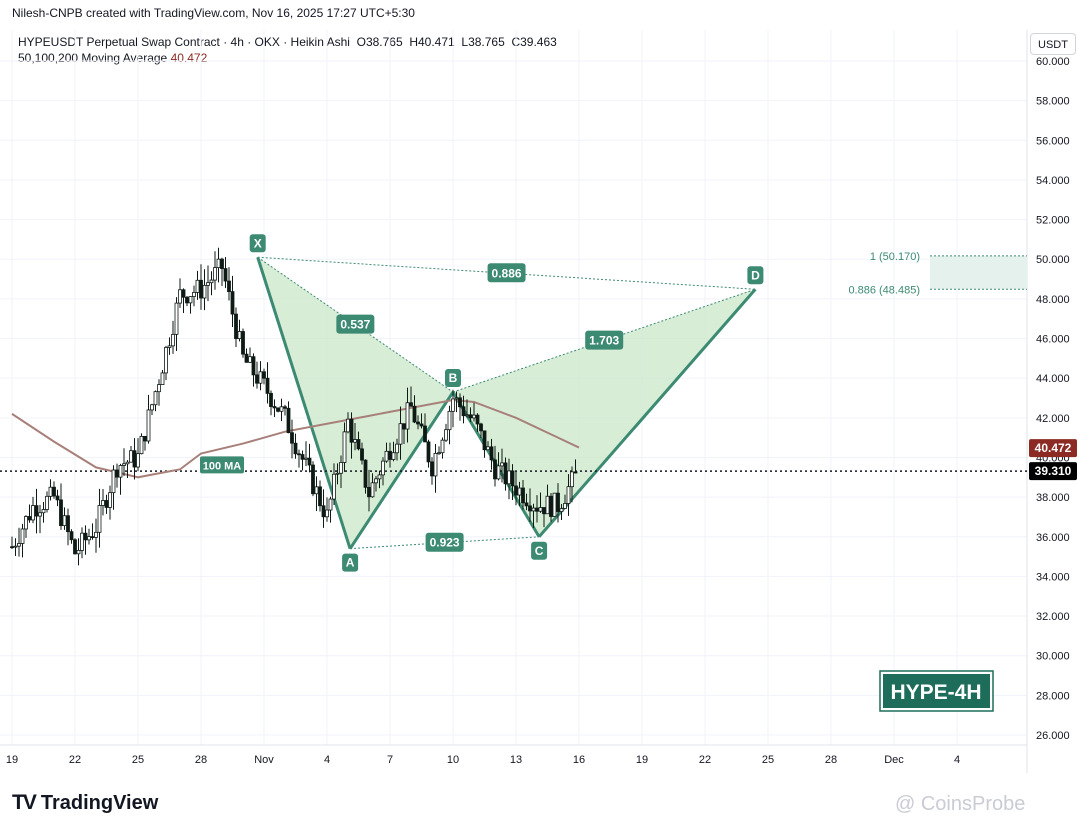 Image resolution: width=1090 pixels, height=833 pixels. What do you see at coordinates (453, 760) in the screenshot?
I see `x-tick-label: 10` at bounding box center [453, 760].